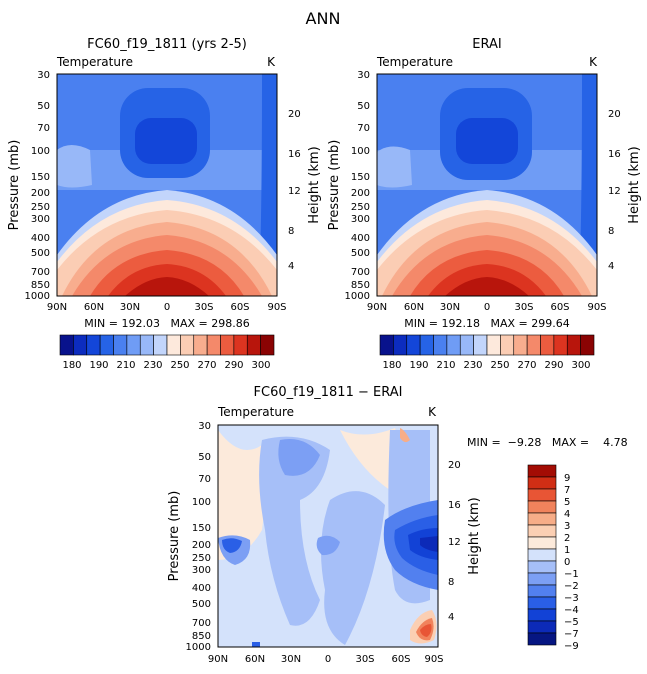 The height and width of the screenshot is (674, 647). What do you see at coordinates (474, 535) in the screenshot?
I see `y-axis-right-label: Height (km)` at bounding box center [474, 535].